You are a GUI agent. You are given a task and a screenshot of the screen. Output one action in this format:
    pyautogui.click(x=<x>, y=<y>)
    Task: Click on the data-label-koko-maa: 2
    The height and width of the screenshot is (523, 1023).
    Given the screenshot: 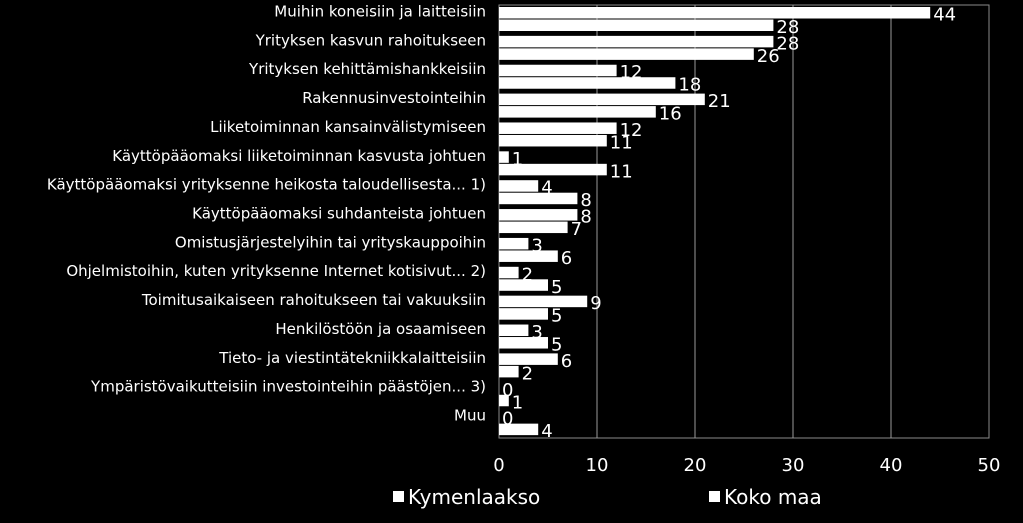 What is the action you would take?
    pyautogui.click(x=527, y=373)
    